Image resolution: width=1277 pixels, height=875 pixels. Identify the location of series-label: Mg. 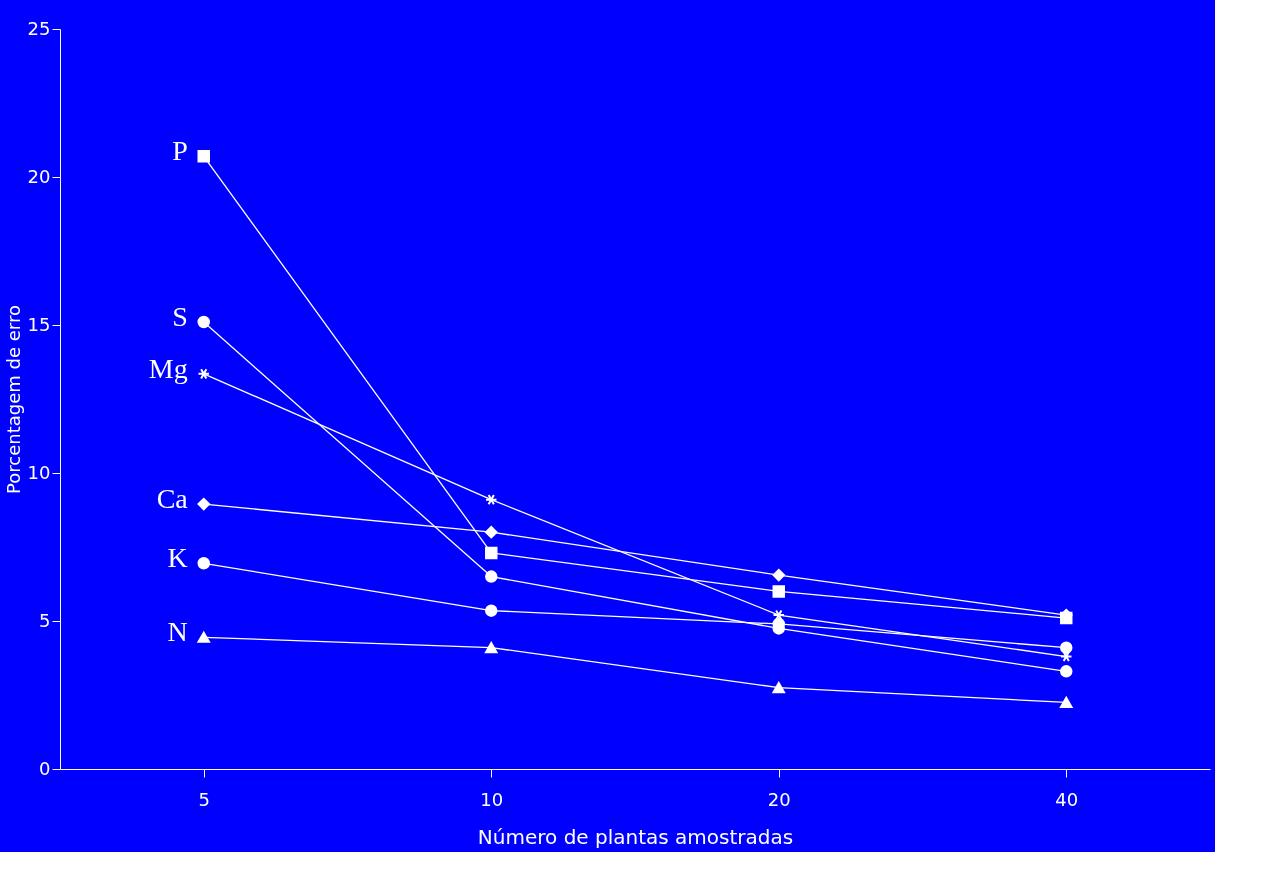
(168, 368).